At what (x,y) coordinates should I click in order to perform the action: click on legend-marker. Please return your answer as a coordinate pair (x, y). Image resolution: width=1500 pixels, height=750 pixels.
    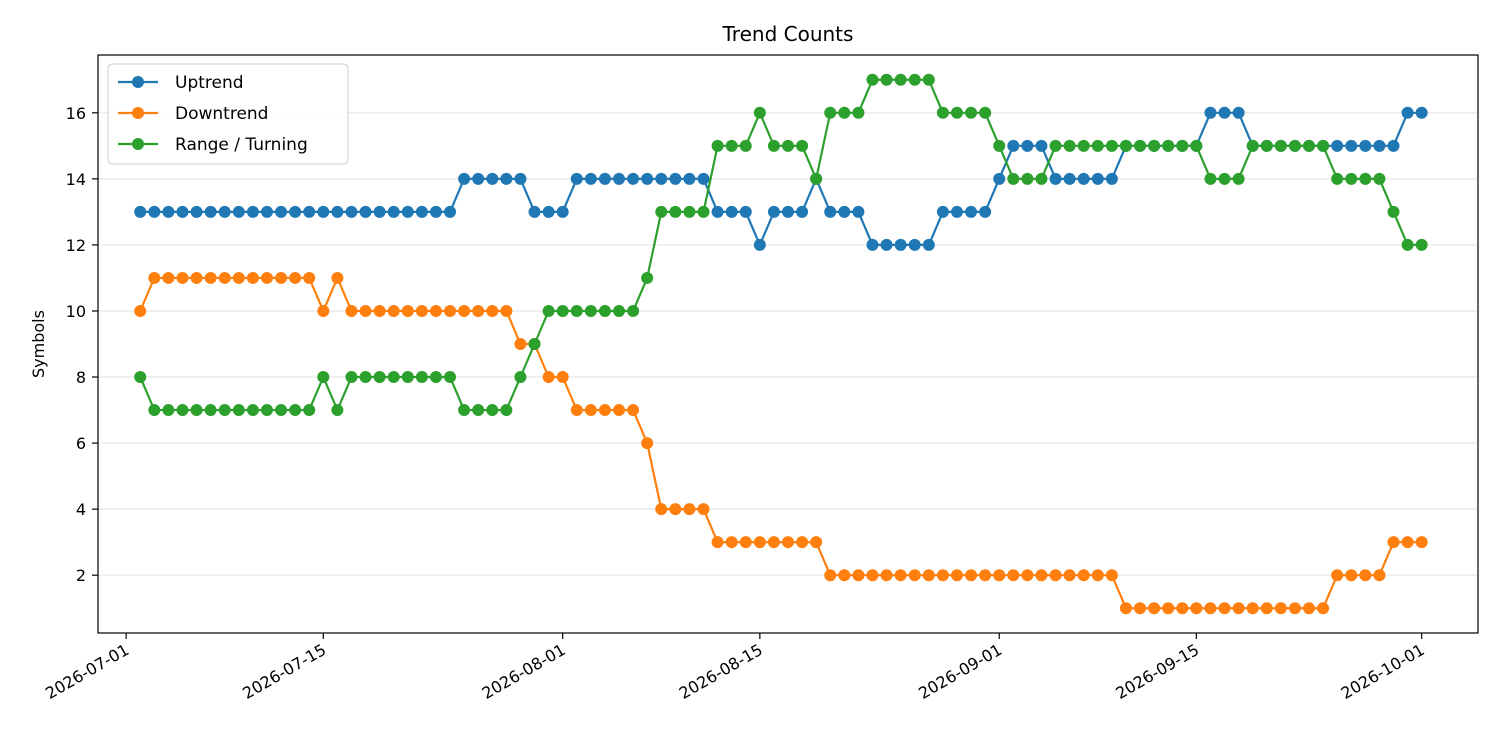
    Looking at the image, I should click on (138, 82).